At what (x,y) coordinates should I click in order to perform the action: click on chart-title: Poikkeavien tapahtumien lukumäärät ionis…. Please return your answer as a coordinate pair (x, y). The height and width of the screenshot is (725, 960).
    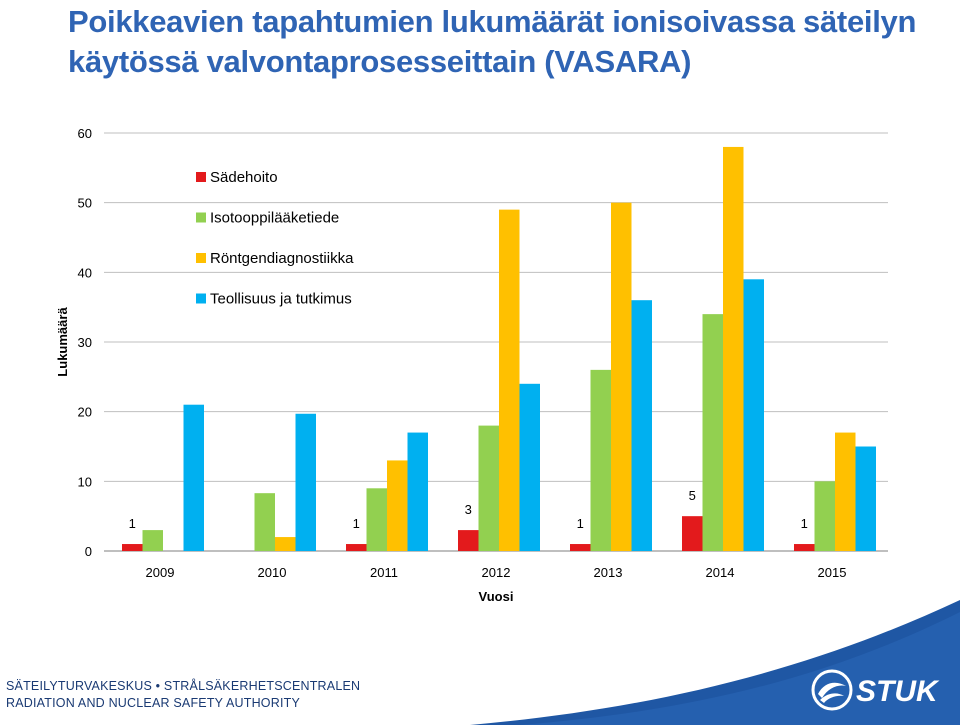
    Looking at the image, I should click on (492, 41).